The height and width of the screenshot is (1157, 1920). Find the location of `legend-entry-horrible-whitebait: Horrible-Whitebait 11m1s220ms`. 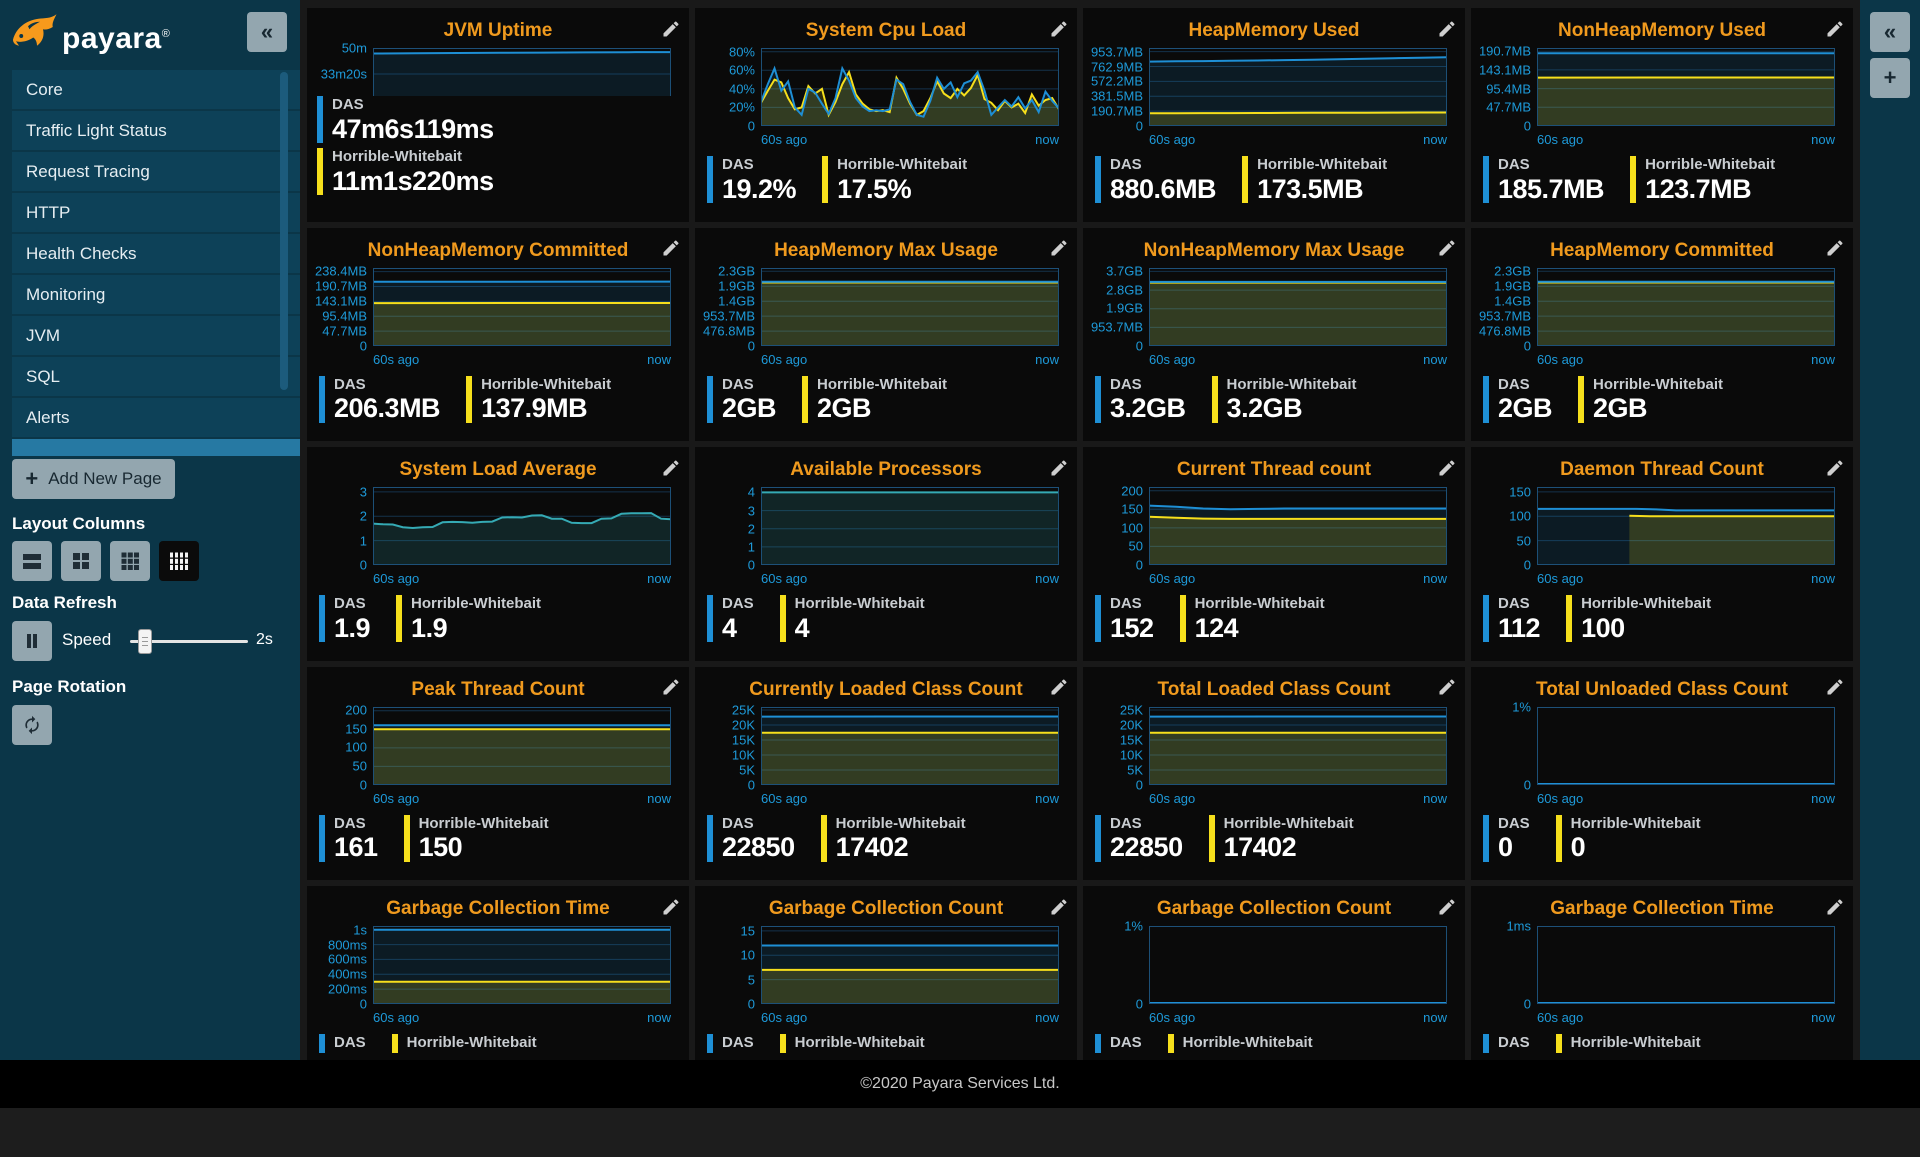

legend-entry-horrible-whitebait: Horrible-Whitebait 11m1s220ms is located at coordinates (494, 171).